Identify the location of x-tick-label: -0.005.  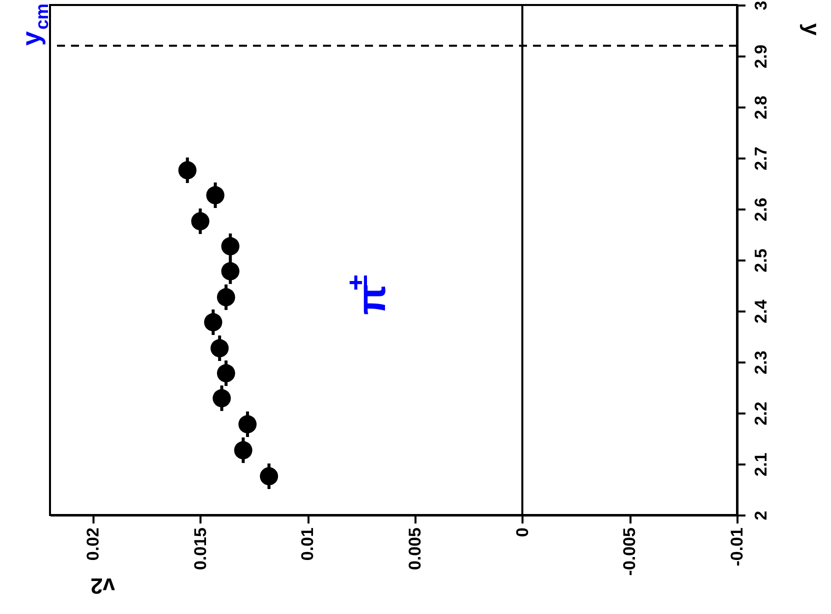
(630, 552).